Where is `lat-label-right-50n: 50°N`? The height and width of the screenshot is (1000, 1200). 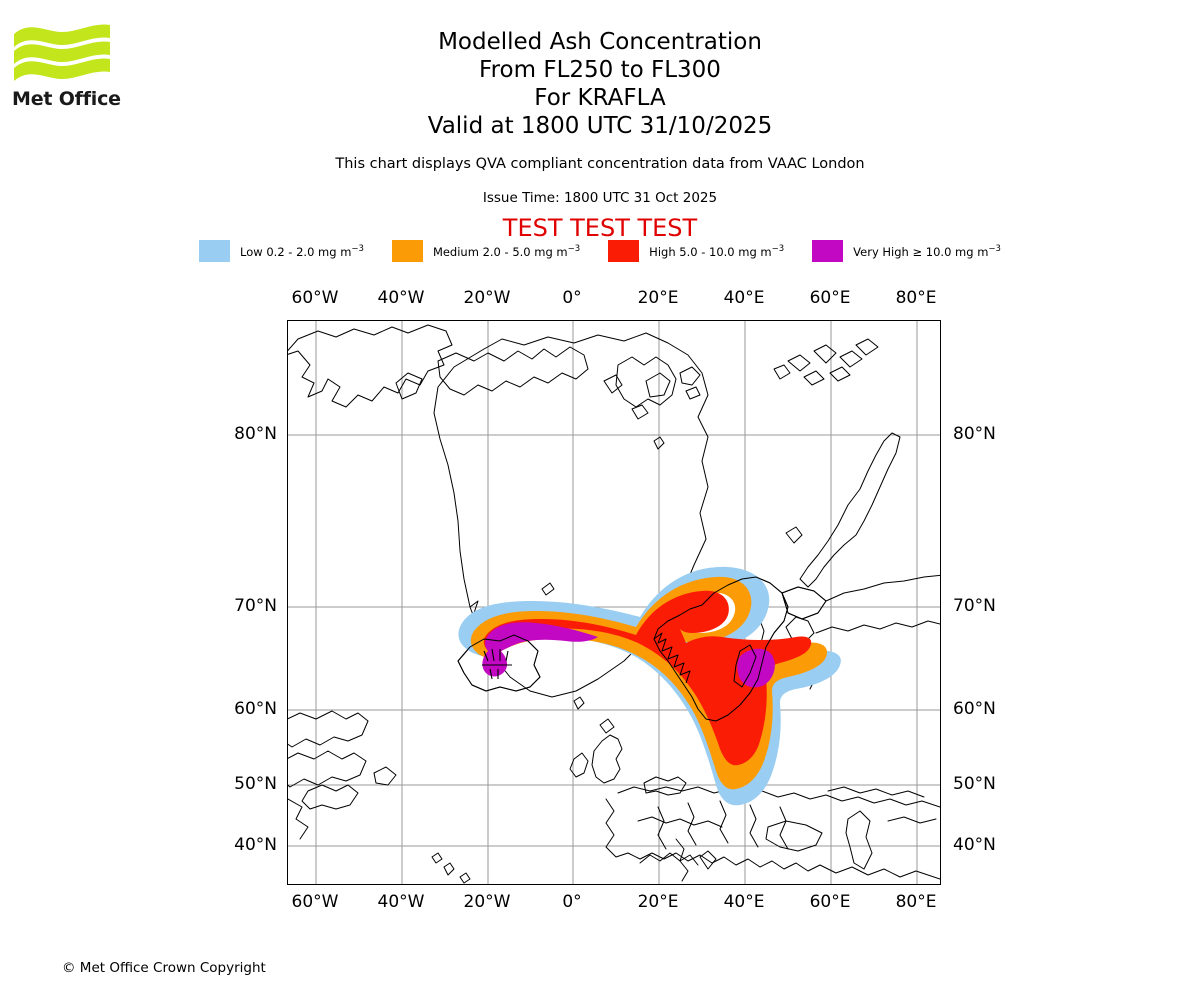 lat-label-right-50n: 50°N is located at coordinates (974, 784).